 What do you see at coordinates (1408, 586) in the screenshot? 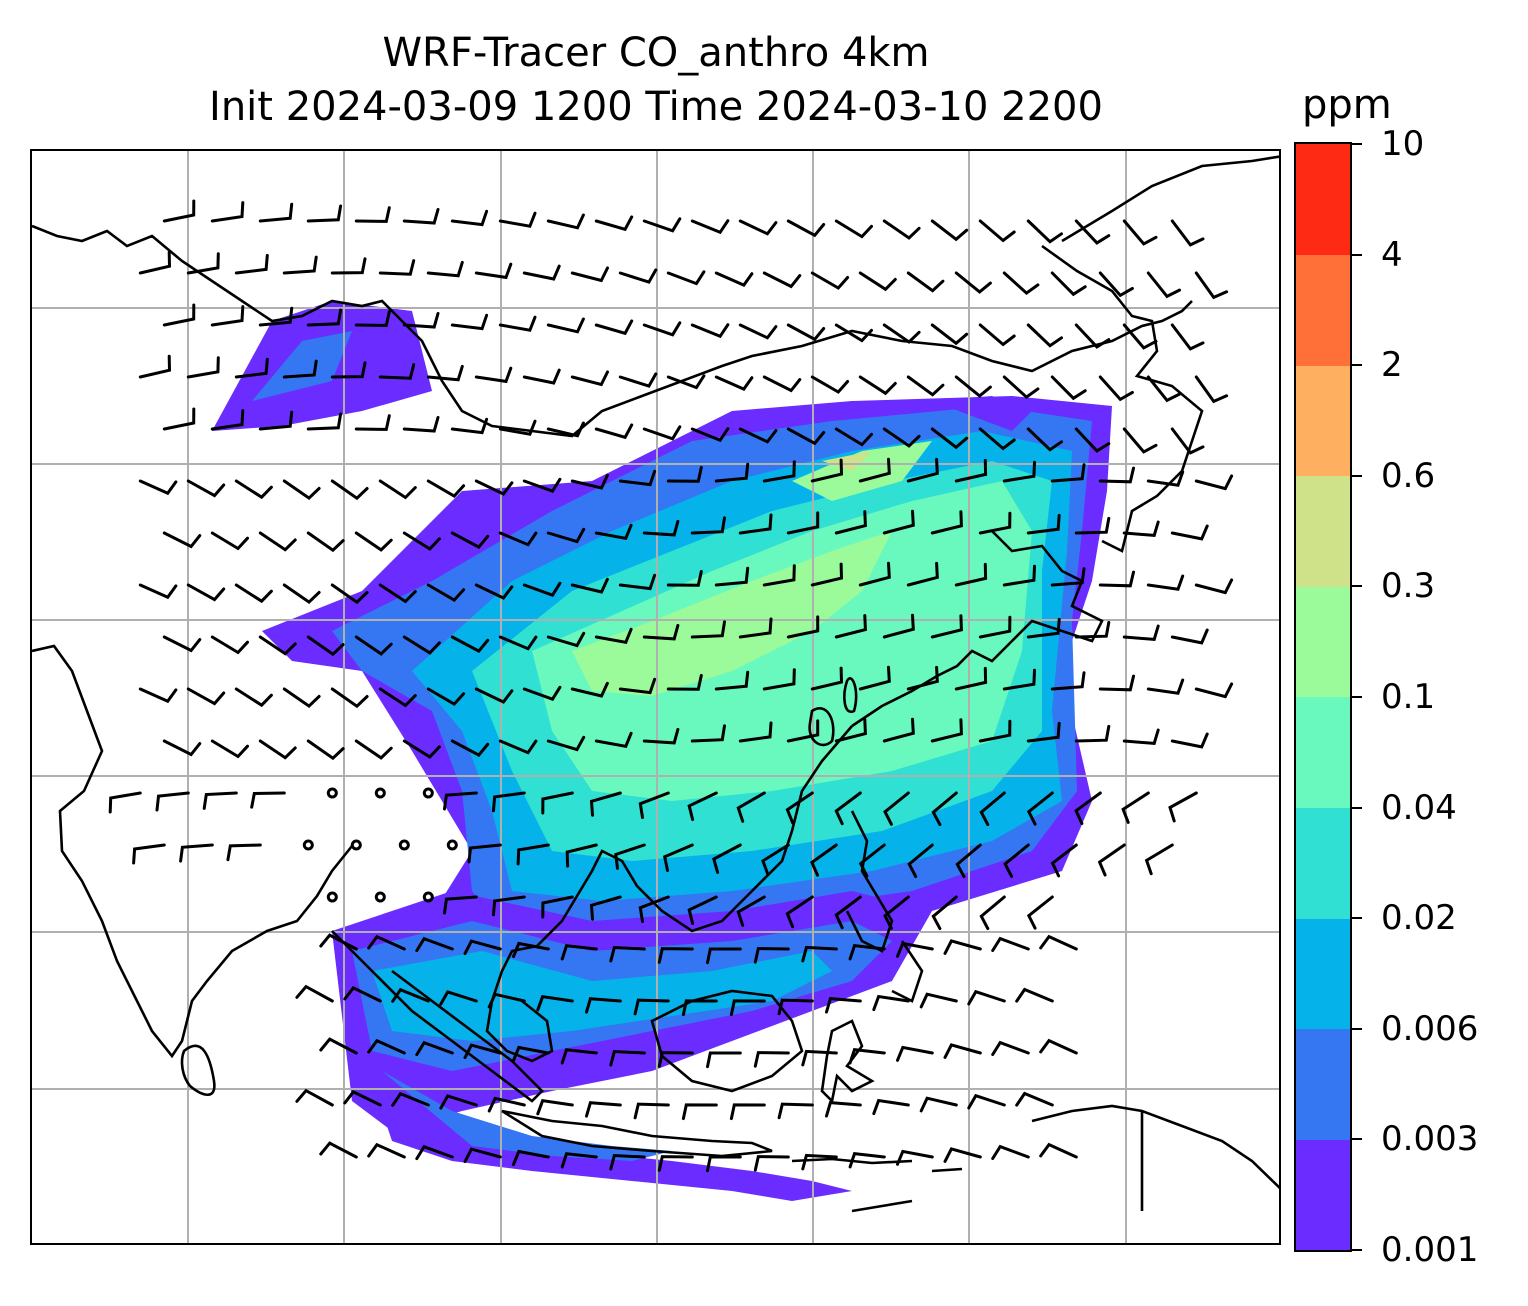
I see `colorbar-tick-label: 0.3` at bounding box center [1408, 586].